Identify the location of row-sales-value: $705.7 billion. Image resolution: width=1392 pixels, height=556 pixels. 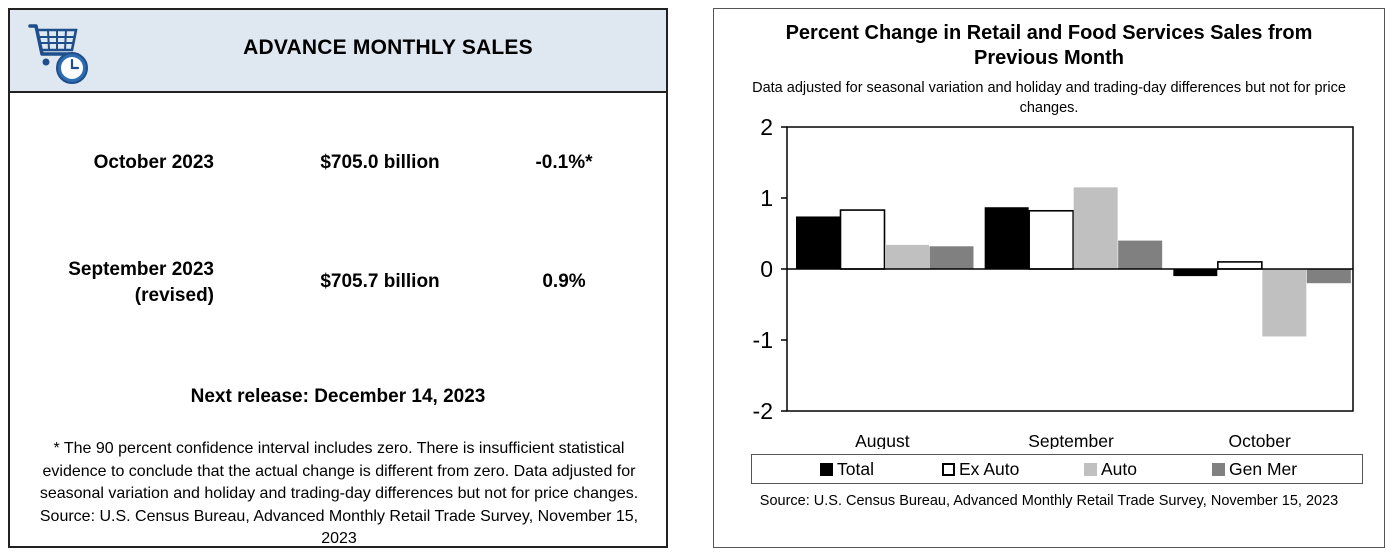
(380, 281).